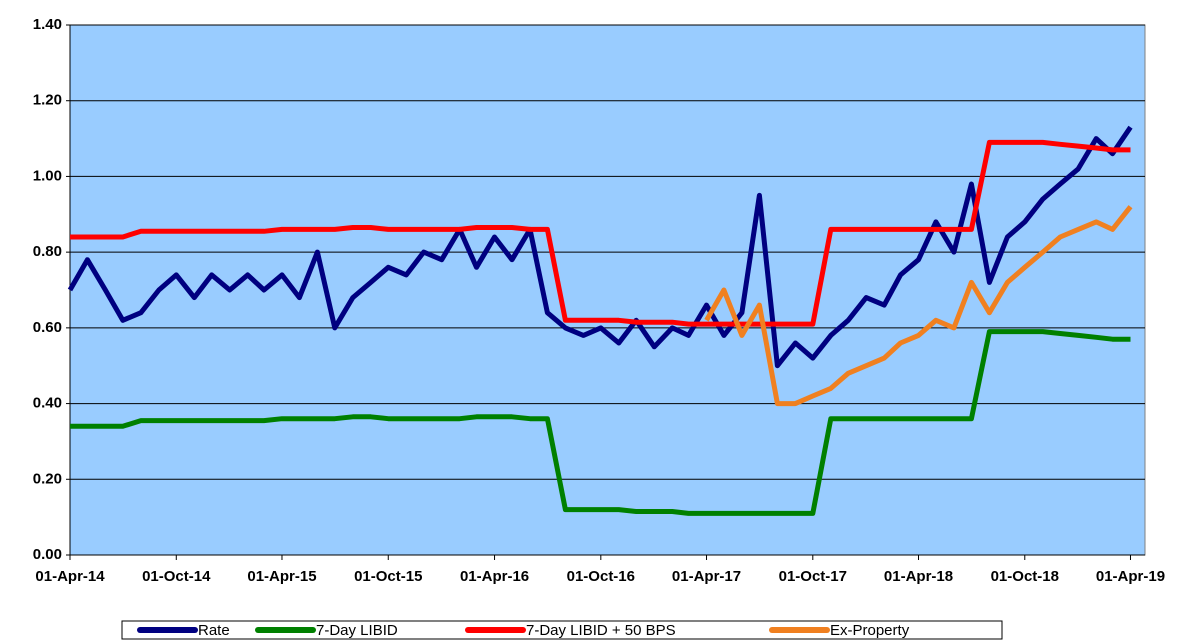  What do you see at coordinates (870, 630) in the screenshot?
I see `legend-label: Ex-Property` at bounding box center [870, 630].